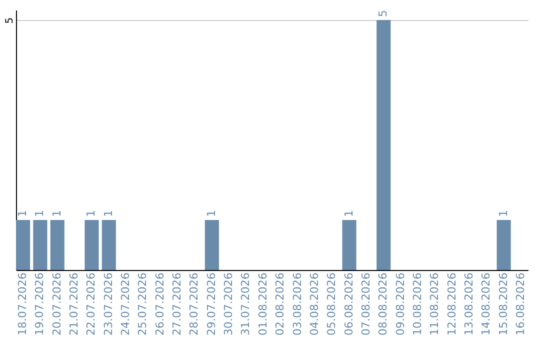 The image size is (540, 340). I want to click on x-tick-label: 21.07.2026, so click(74, 304).